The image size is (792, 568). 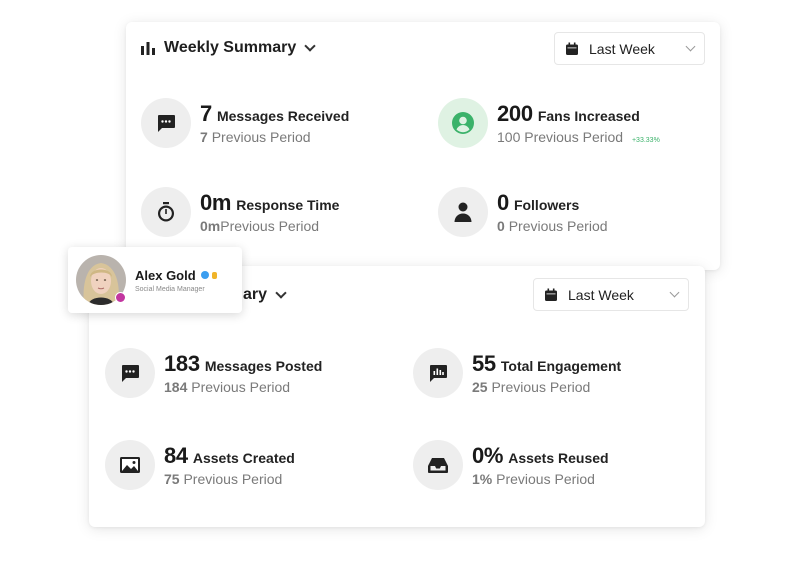 I want to click on weekly-summary-title: Weekly Summary, so click(x=230, y=47).